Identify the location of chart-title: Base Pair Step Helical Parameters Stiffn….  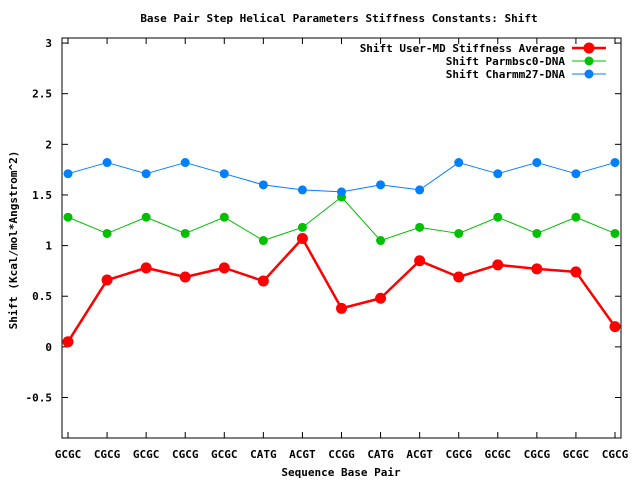
(338, 18).